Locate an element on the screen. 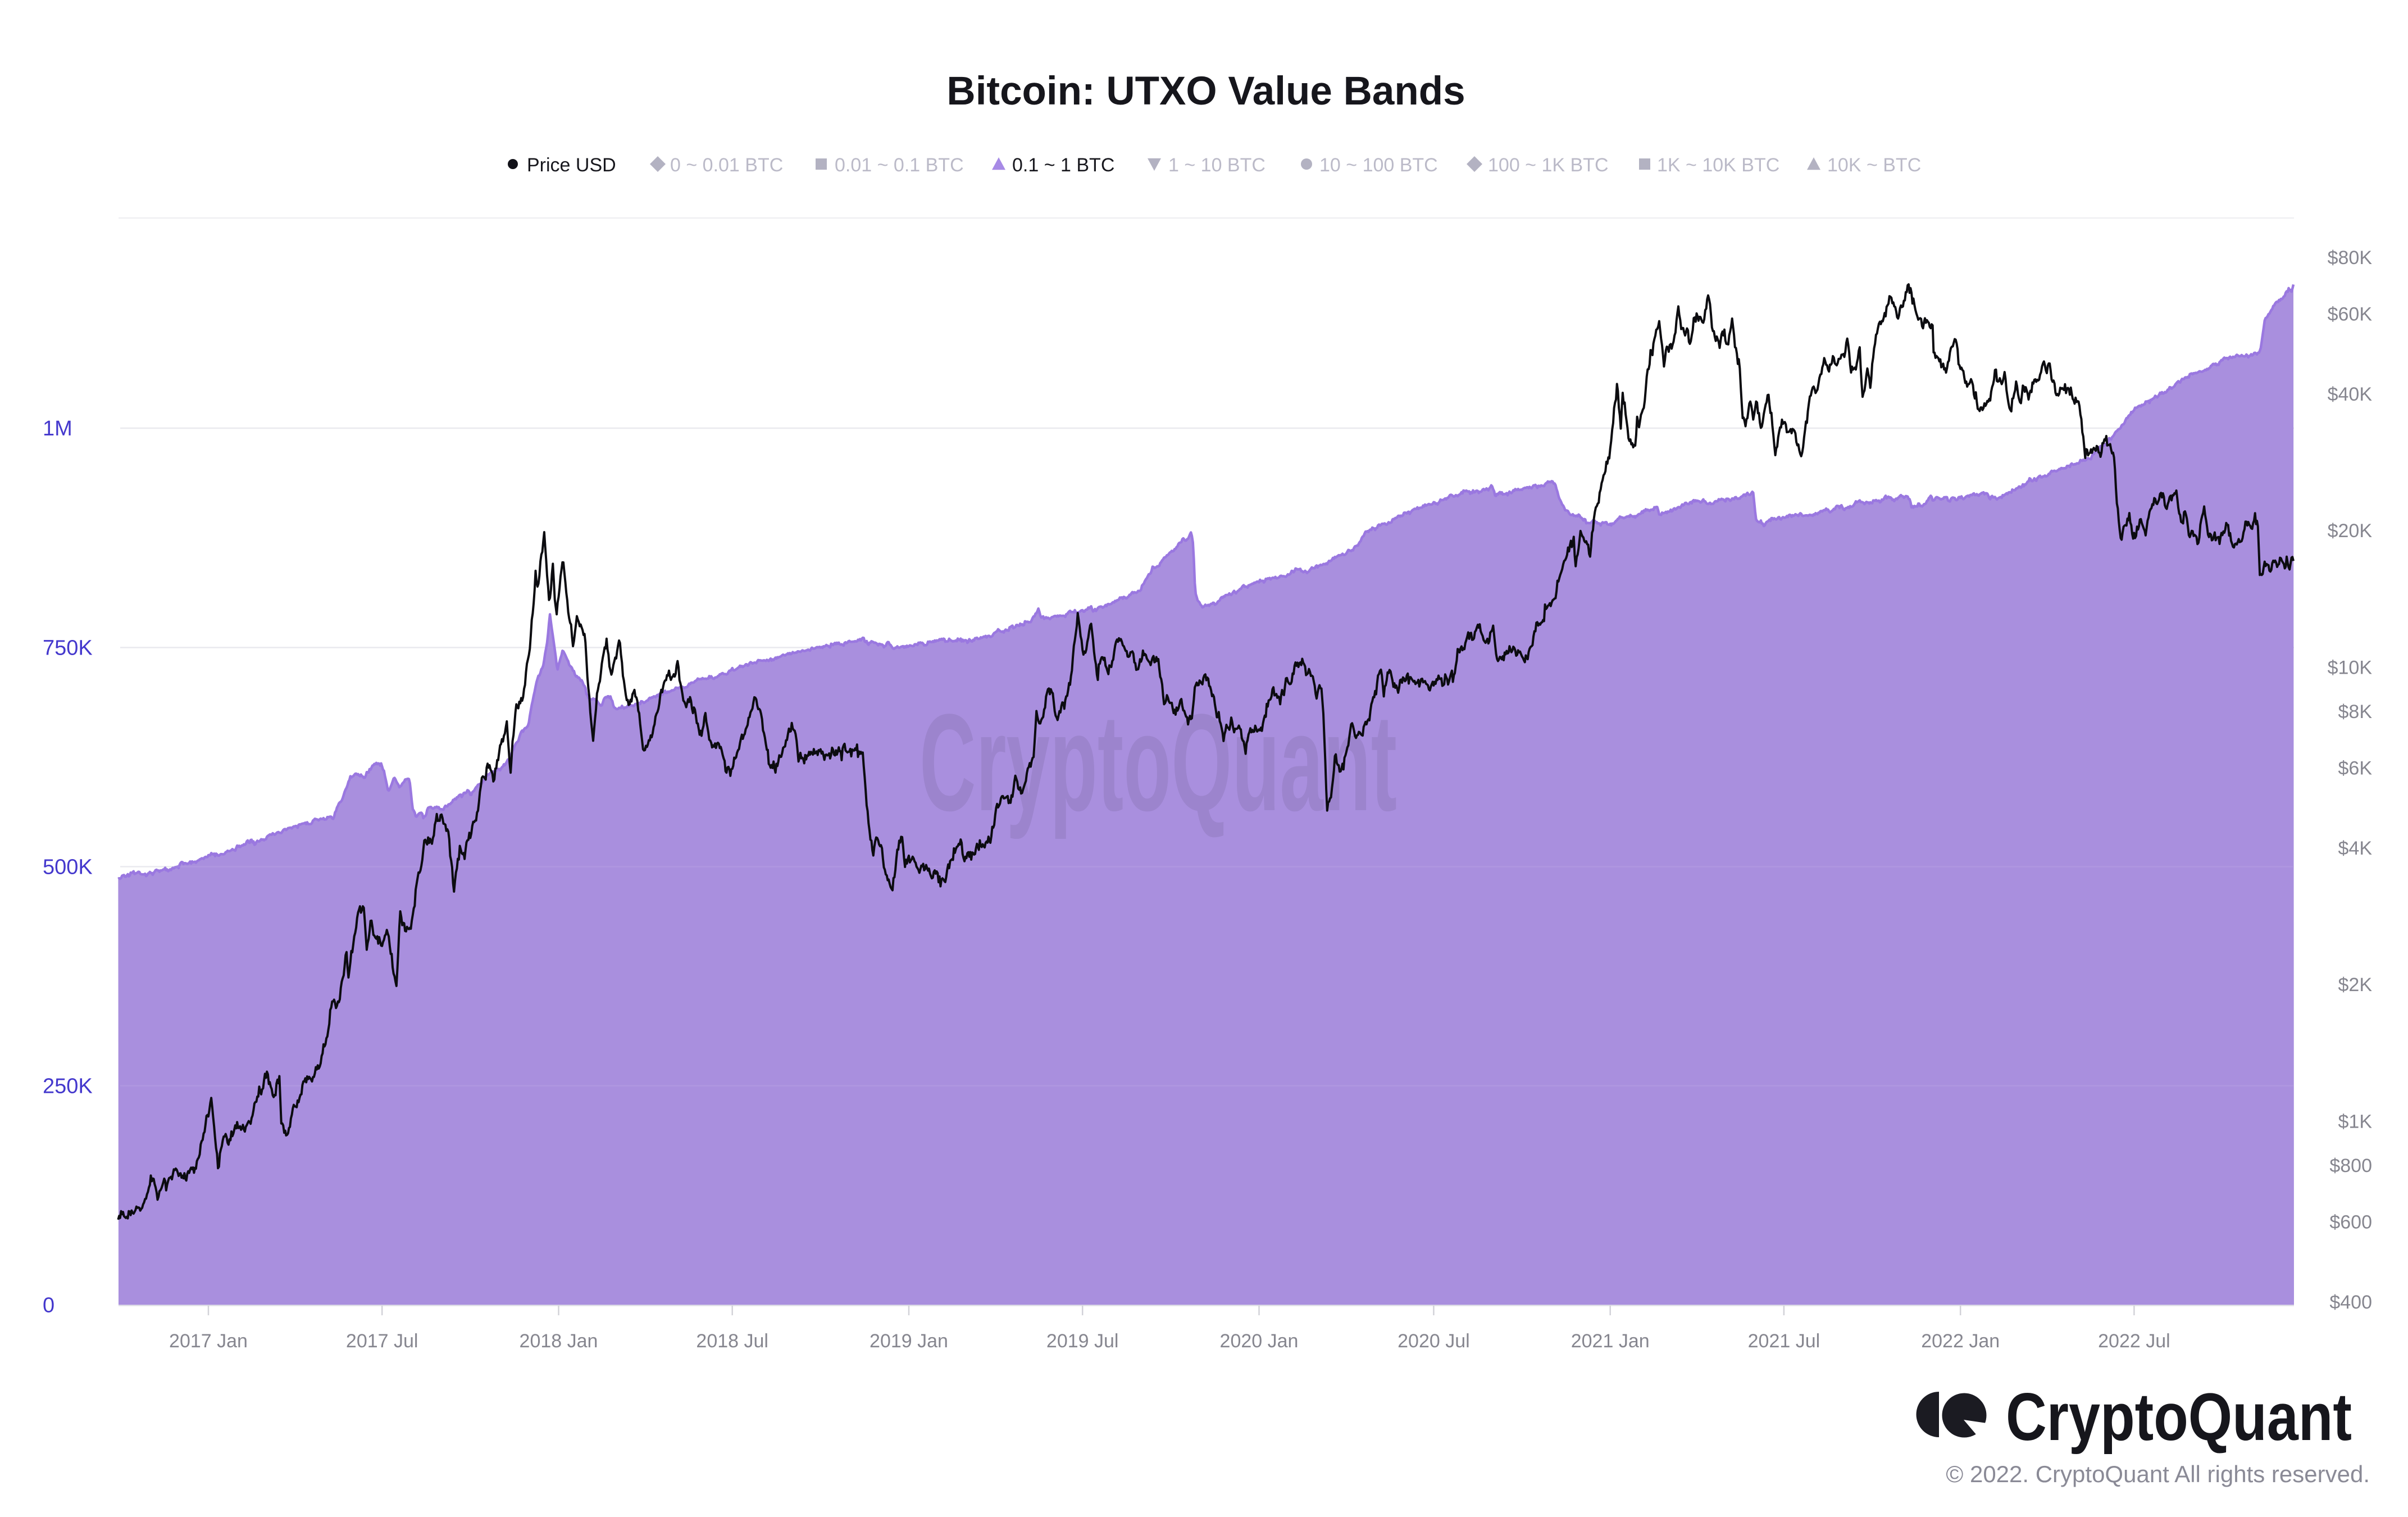 Image resolution: width=2408 pixels, height=1517 pixels. svg-text: 0 ~ 0.01 BTC is located at coordinates (726, 165).